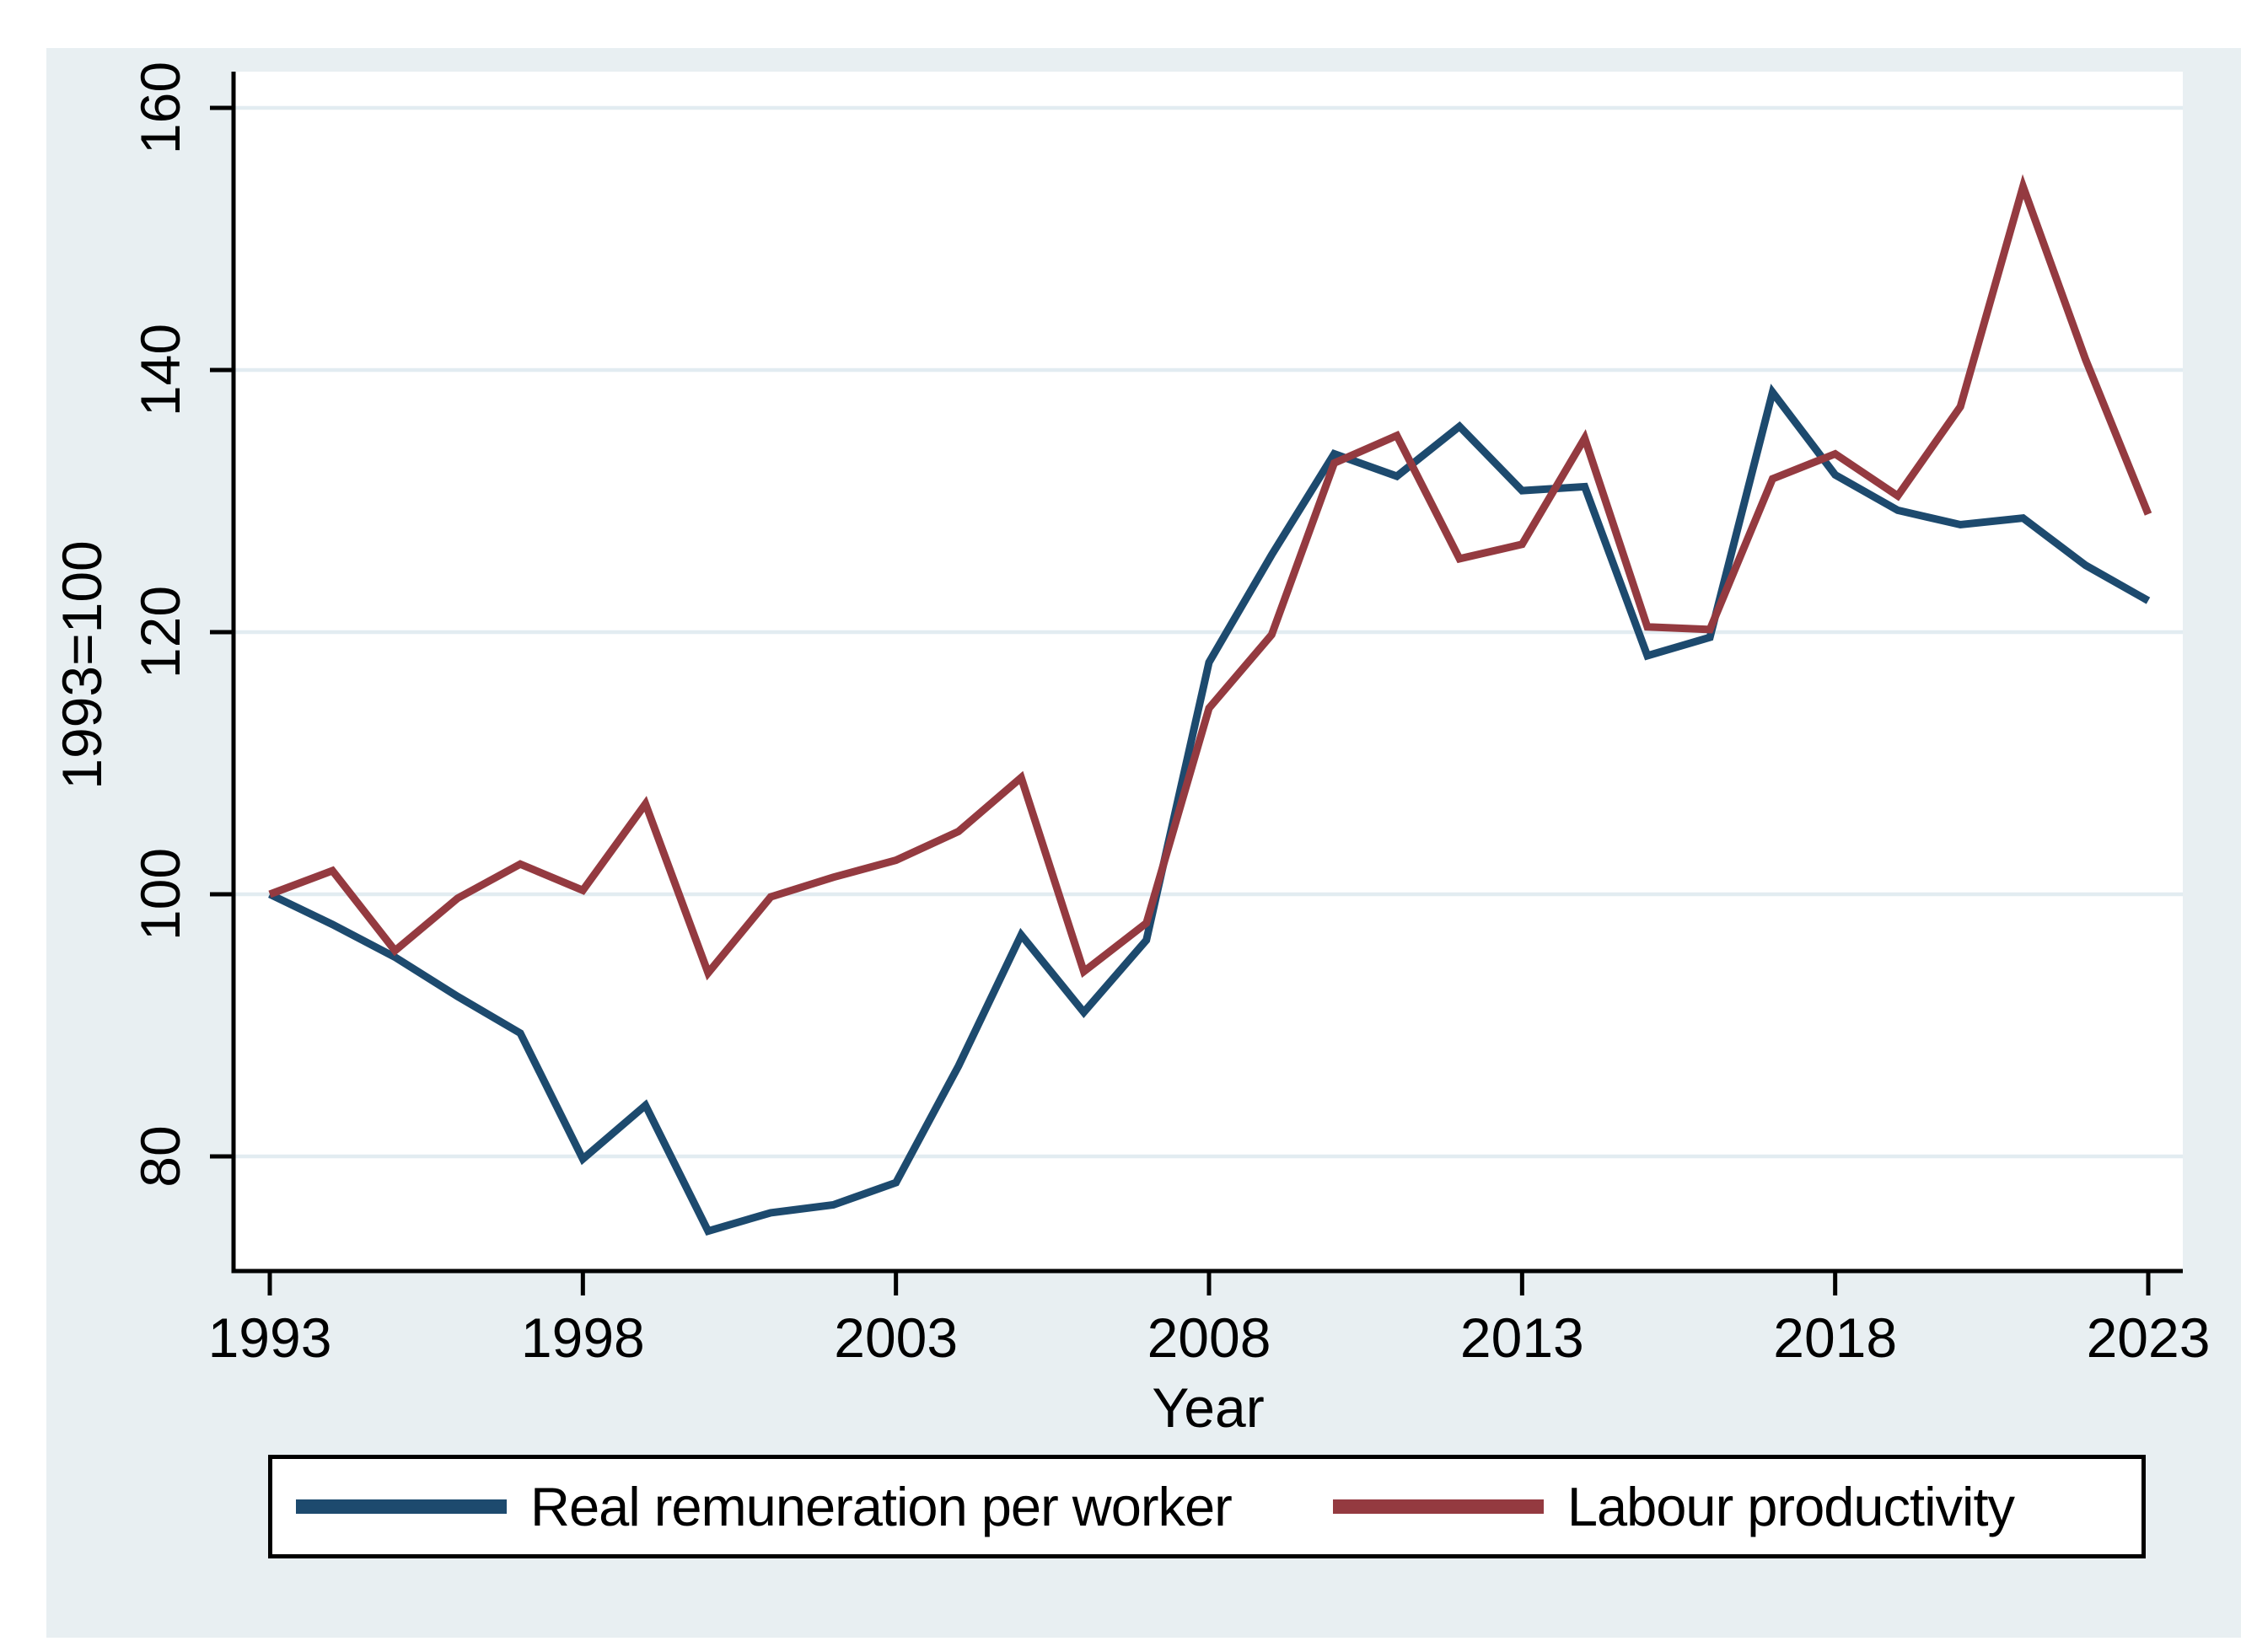 The image size is (2257, 1652). I want to click on y-axis-title: 1993=100, so click(82, 665).